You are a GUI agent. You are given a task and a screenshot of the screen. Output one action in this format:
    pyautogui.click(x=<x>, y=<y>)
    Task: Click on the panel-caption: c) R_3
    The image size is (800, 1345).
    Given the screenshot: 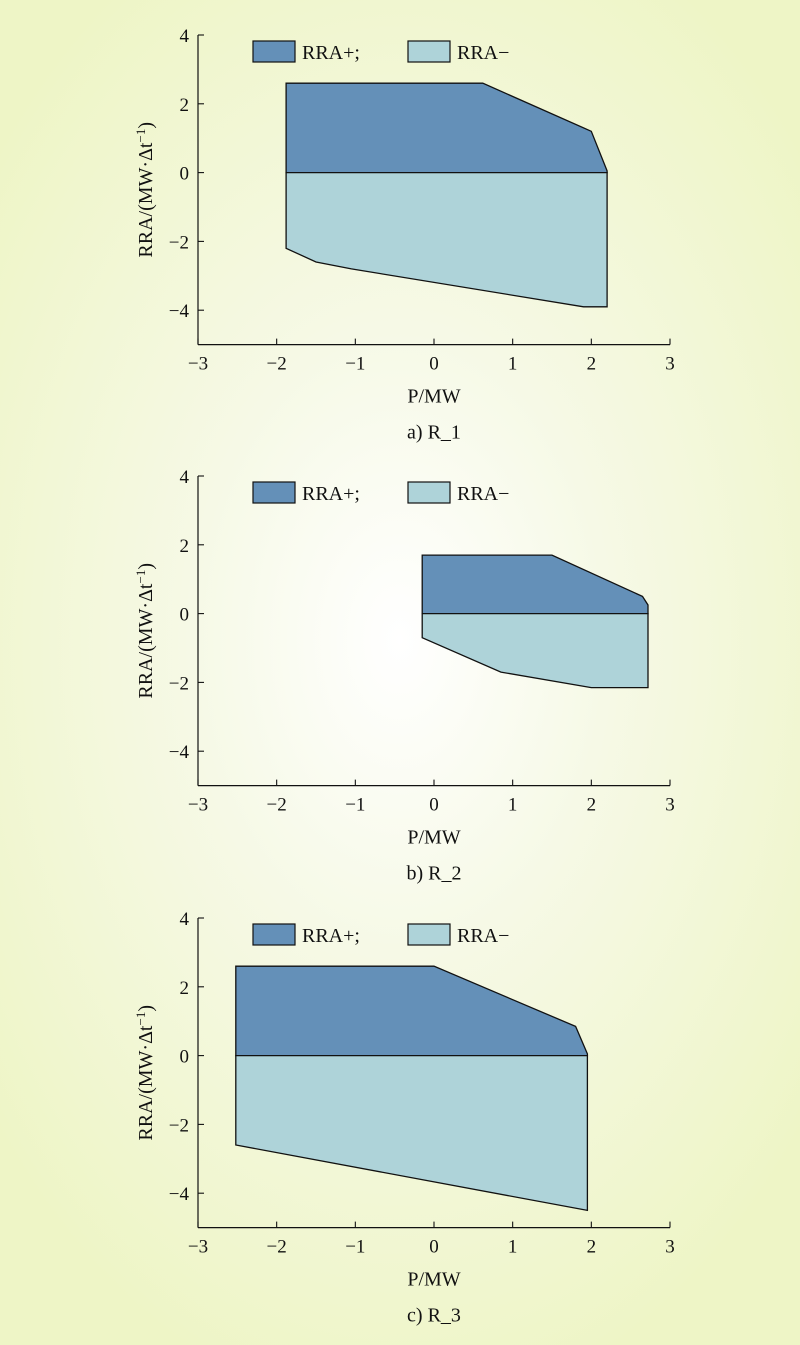 What is the action you would take?
    pyautogui.click(x=434, y=1316)
    